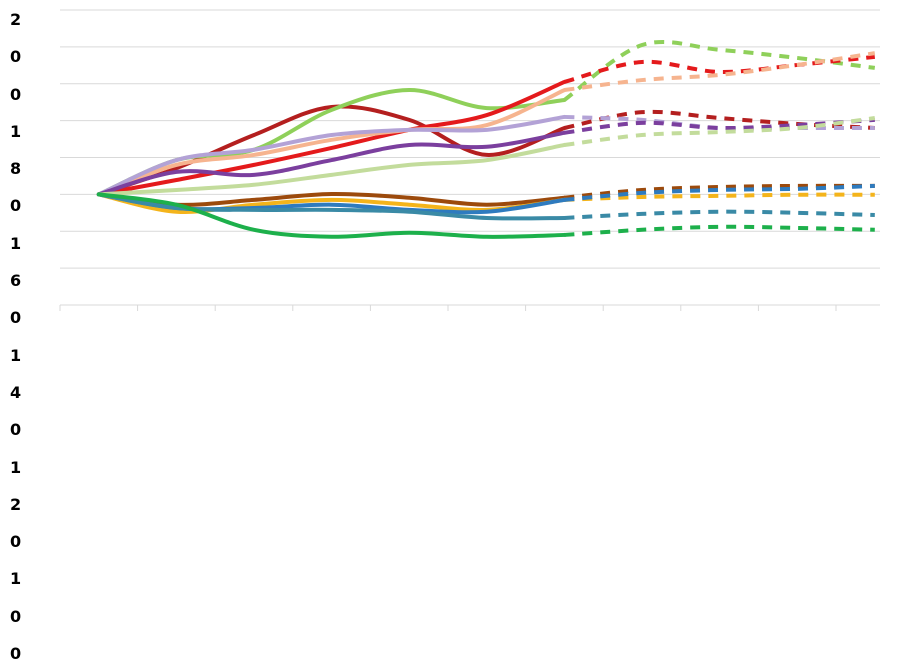  I want to click on y-tick-label: 180, so click(16, 168).